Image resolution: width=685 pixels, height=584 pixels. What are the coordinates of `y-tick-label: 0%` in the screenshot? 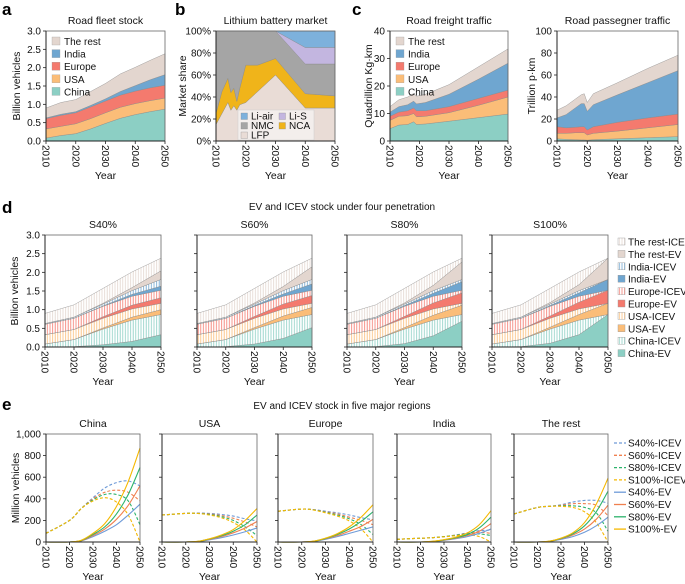 It's located at (204, 142).